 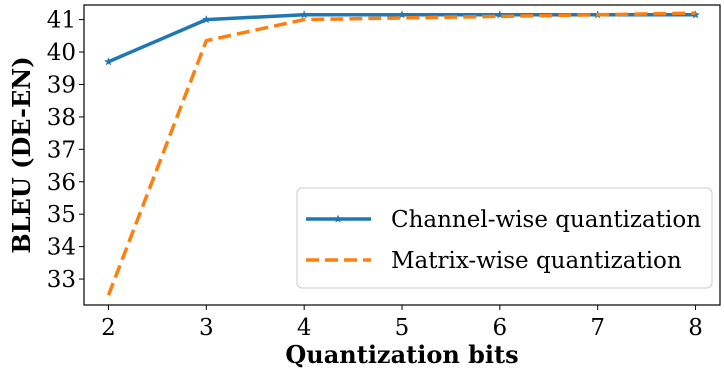 What do you see at coordinates (695, 328) in the screenshot?
I see `x-tick-label: 8` at bounding box center [695, 328].